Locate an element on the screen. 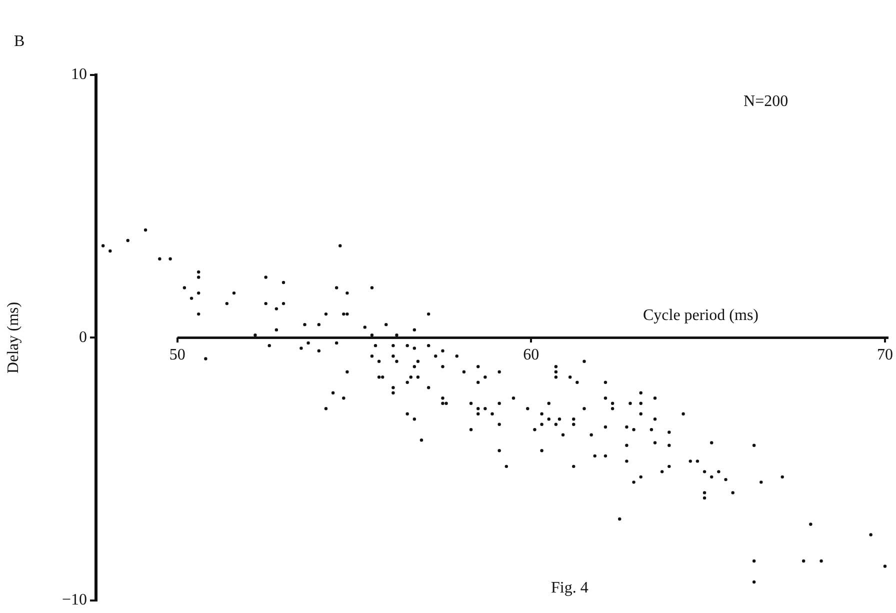 The height and width of the screenshot is (613, 896). y-tick-label: −10 is located at coordinates (74, 600).